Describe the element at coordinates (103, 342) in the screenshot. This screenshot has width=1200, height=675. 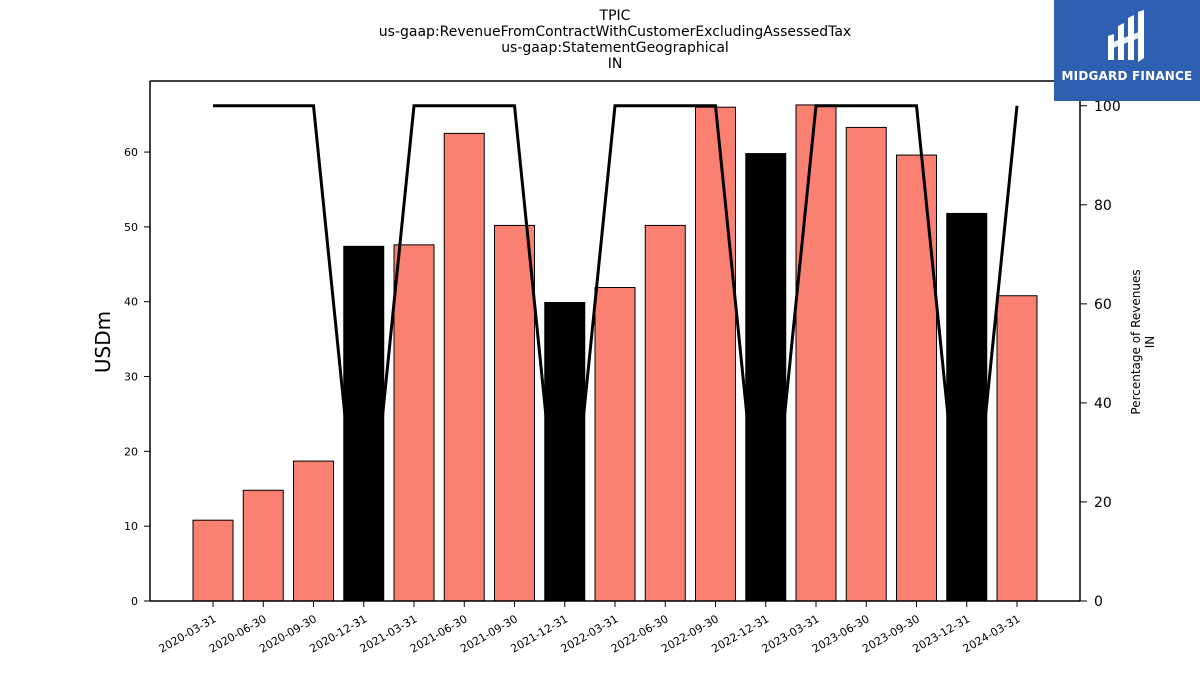
I see `y-axis-label: USDm` at that location.